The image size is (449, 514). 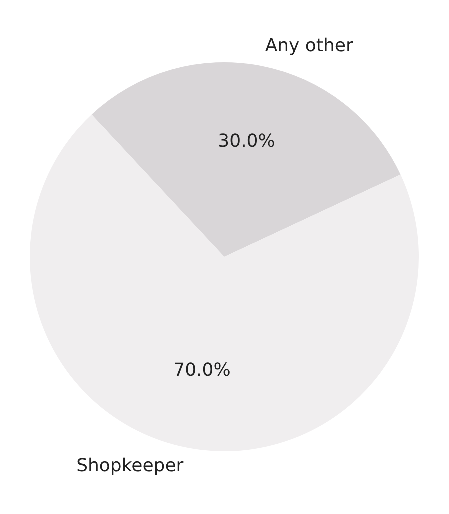 I want to click on data-label: 70.0%, so click(x=202, y=371).